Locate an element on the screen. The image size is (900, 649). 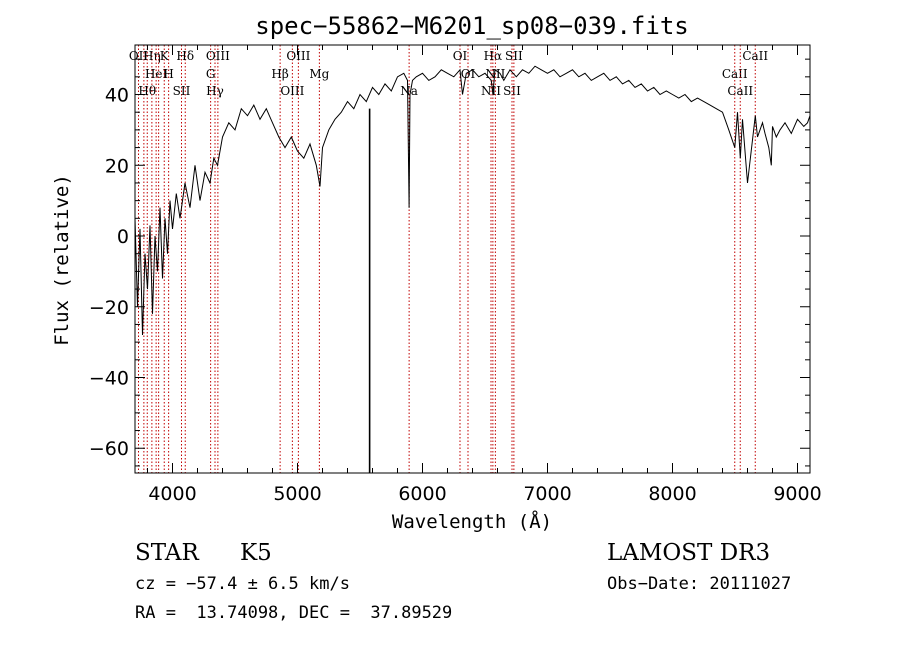
y-tick-label: 20 is located at coordinates (117, 166).